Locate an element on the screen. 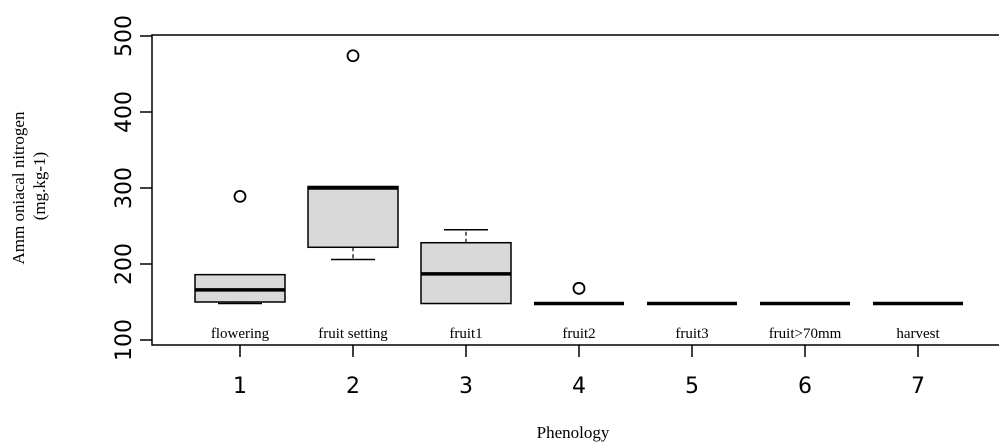 This screenshot has width=999, height=443. y-axis: 100 200 300 400 500 is located at coordinates (132, 188).